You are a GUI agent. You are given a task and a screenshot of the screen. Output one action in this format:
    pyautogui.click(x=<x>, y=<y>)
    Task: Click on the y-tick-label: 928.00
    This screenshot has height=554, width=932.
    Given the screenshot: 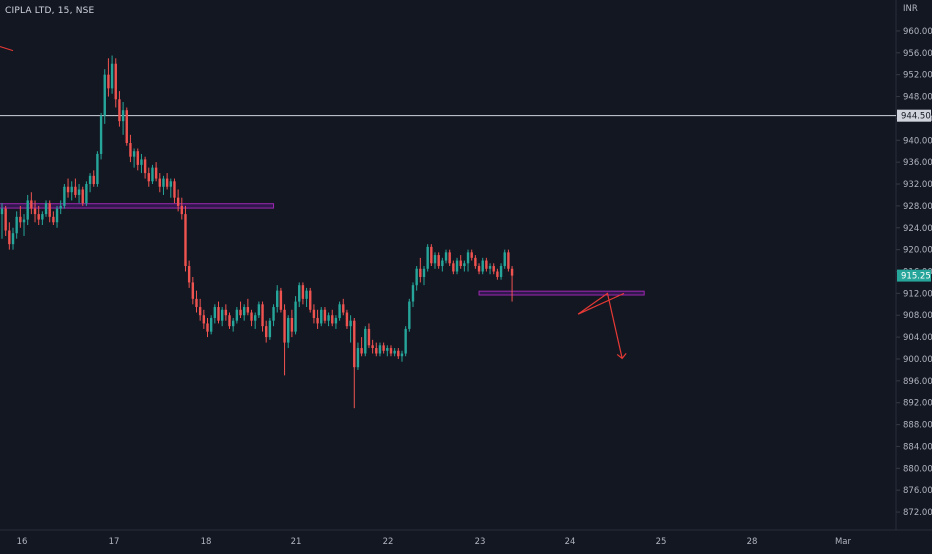 What is the action you would take?
    pyautogui.click(x=917, y=207)
    